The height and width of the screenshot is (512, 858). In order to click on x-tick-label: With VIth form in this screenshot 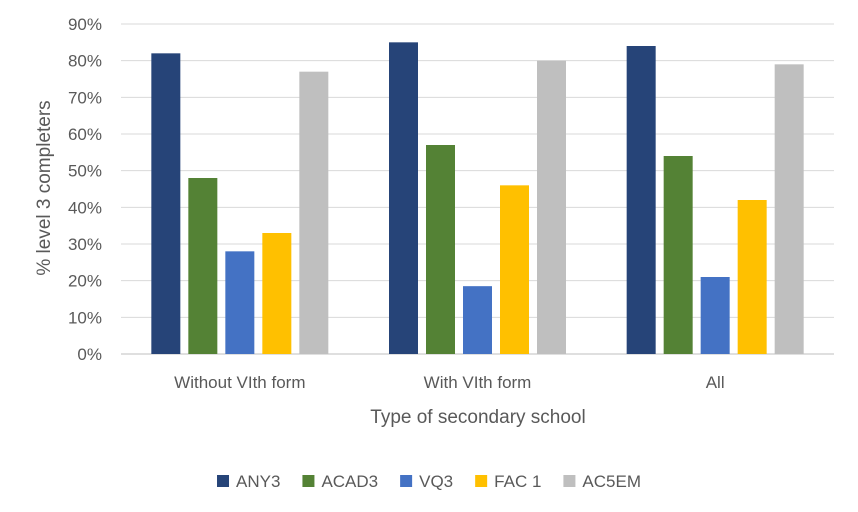, I will do `click(478, 382)`.